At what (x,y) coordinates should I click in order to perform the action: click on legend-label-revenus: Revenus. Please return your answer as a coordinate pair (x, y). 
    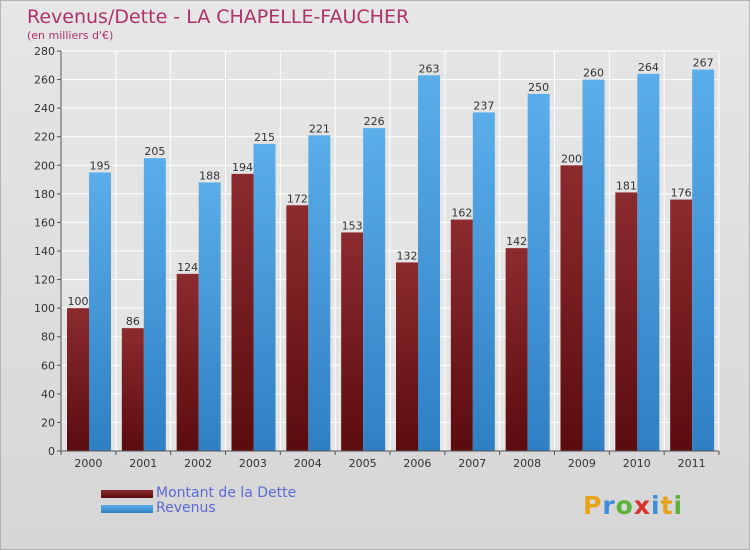
    Looking at the image, I should click on (186, 508).